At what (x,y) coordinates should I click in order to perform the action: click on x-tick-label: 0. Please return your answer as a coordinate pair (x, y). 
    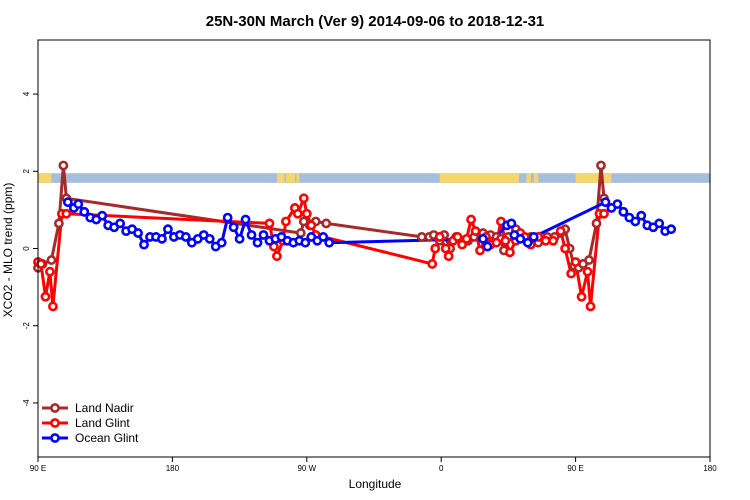
    Looking at the image, I should click on (441, 468).